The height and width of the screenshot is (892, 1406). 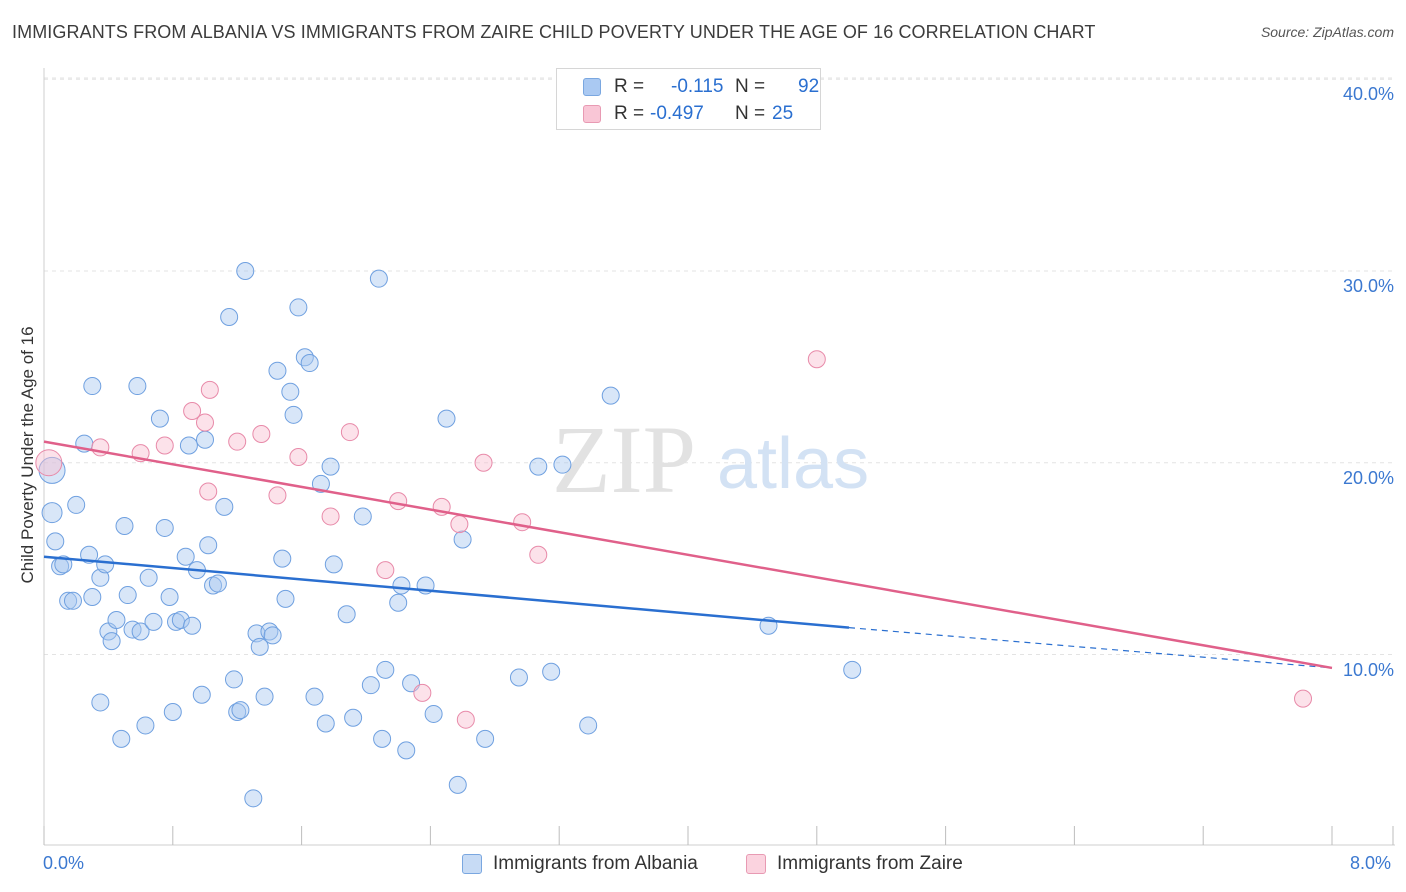 I want to click on albania-trend-extension, so click(x=1090, y=648).